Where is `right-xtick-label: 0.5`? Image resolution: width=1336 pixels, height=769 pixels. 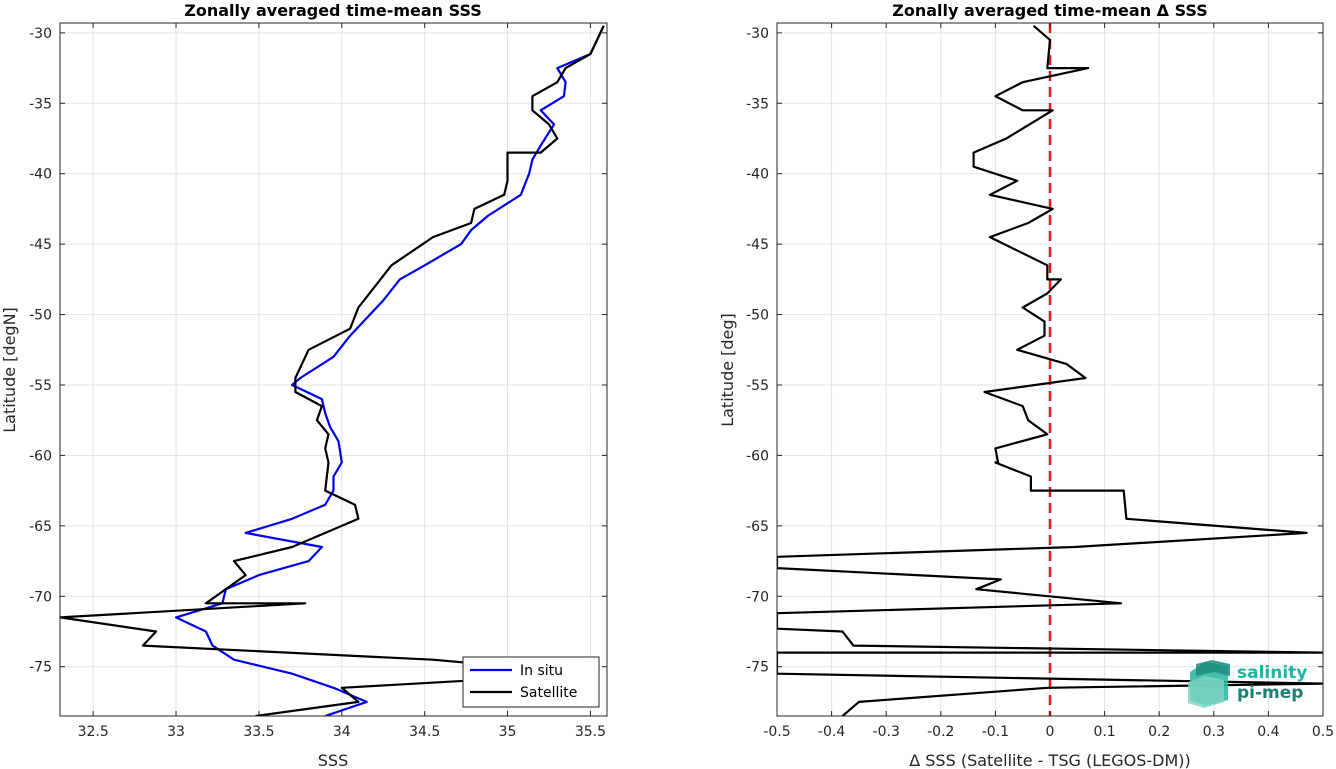
right-xtick-label: 0.5 is located at coordinates (1323, 732).